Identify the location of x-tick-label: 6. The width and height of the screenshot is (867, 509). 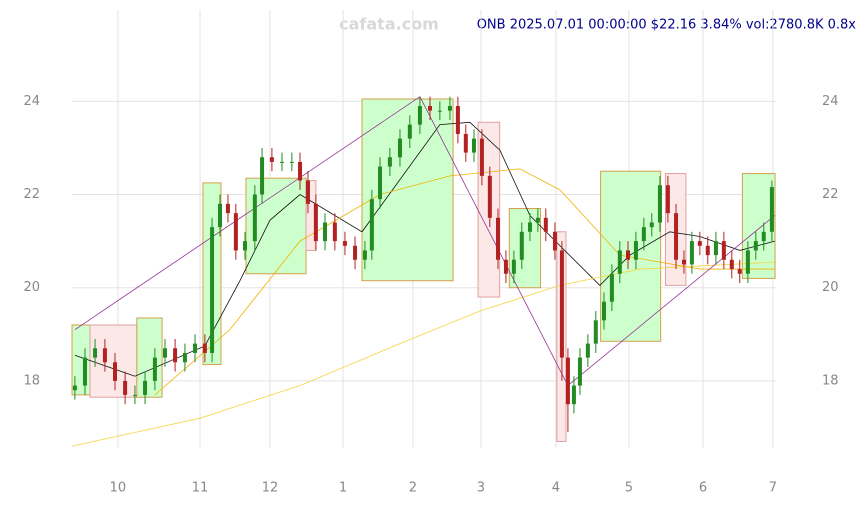
(703, 488).